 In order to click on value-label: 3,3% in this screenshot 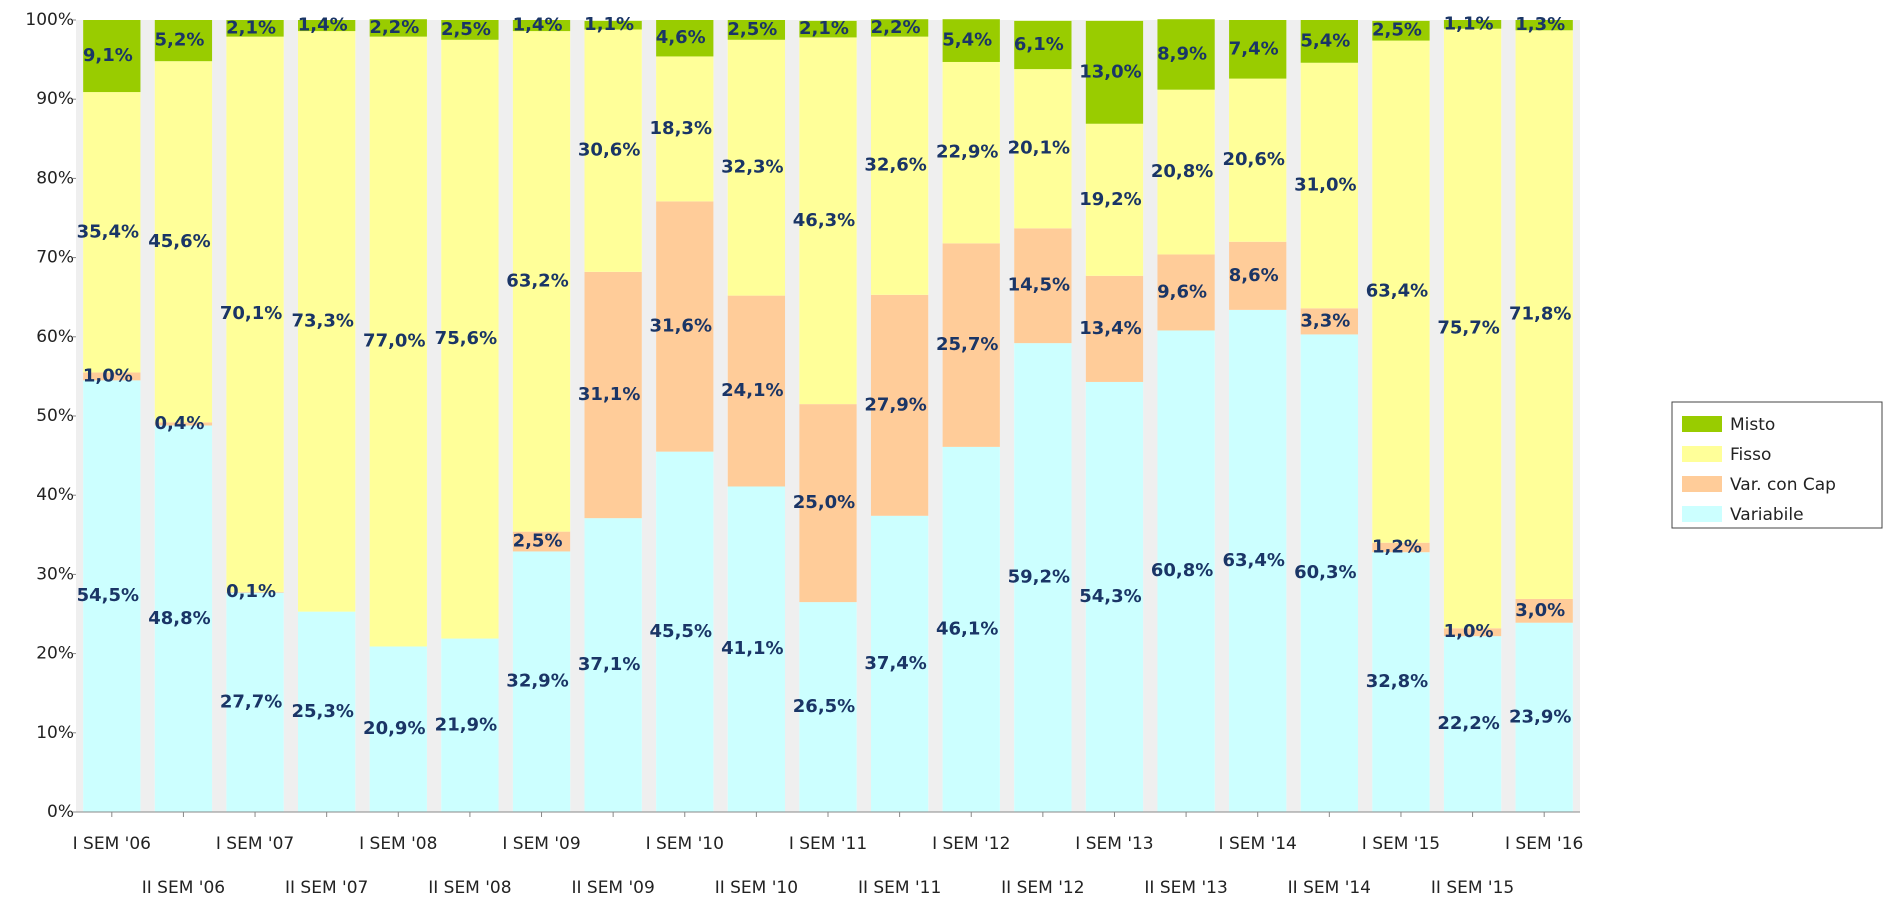, I will do `click(1325, 320)`.